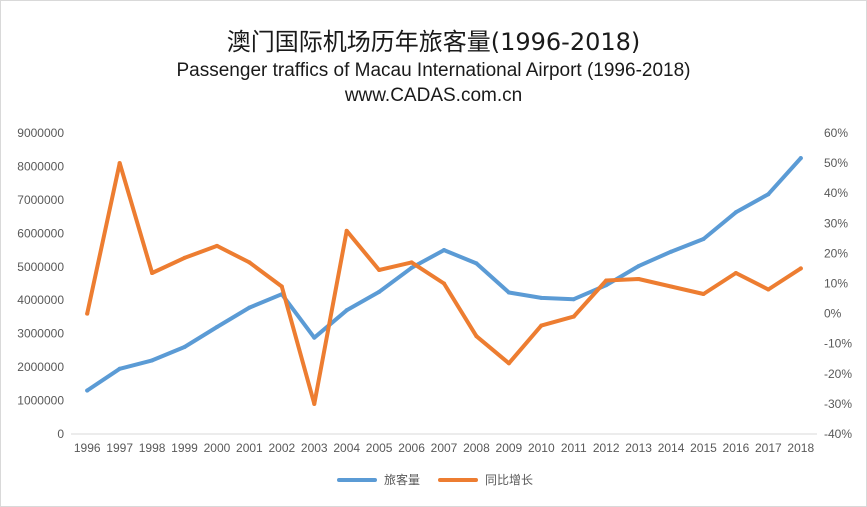 This screenshot has height=507, width=867. I want to click on chart-source: www.CADAS.com.cn, so click(433, 95).